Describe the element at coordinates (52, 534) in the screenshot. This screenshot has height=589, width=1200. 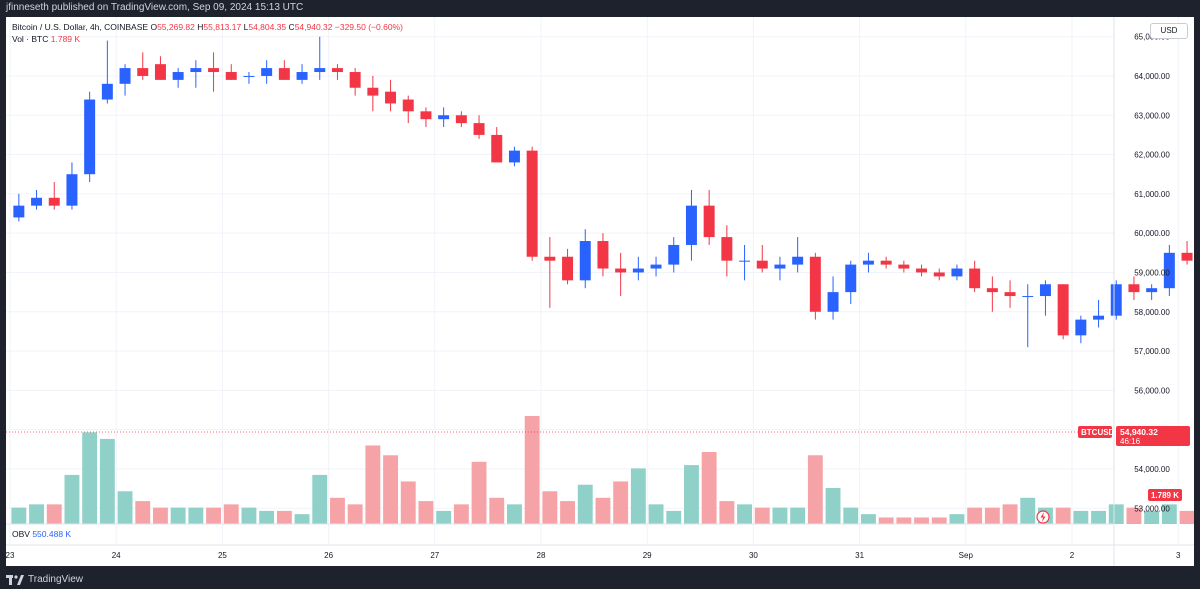
I see `obv-value: 550.488 K` at that location.